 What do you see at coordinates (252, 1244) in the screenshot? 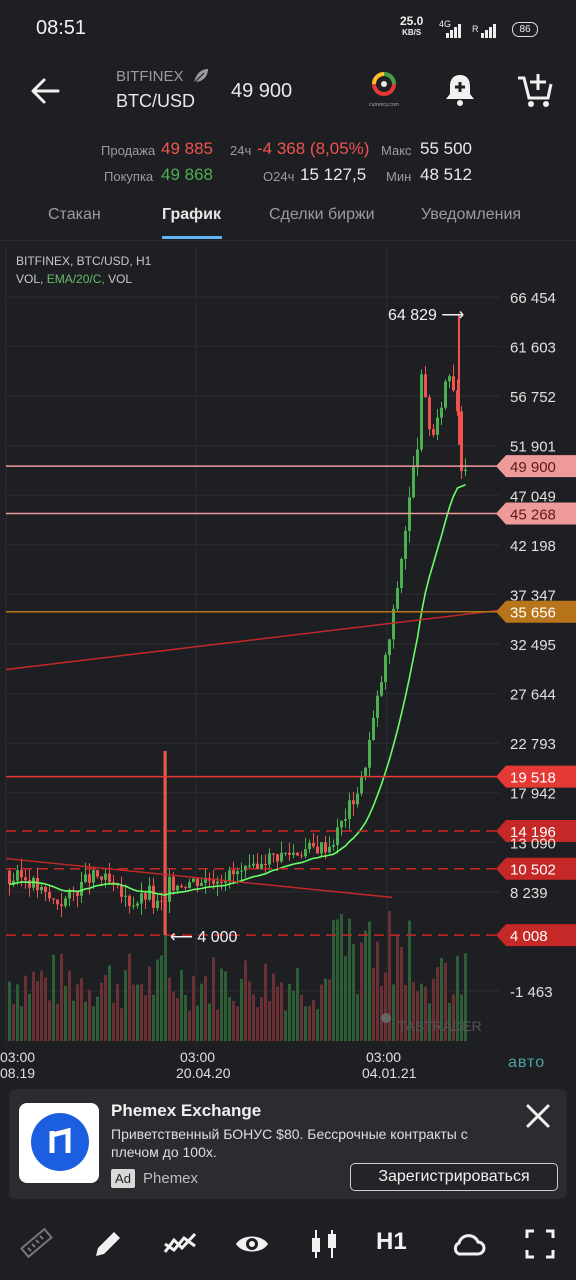
I see `eye-icon` at bounding box center [252, 1244].